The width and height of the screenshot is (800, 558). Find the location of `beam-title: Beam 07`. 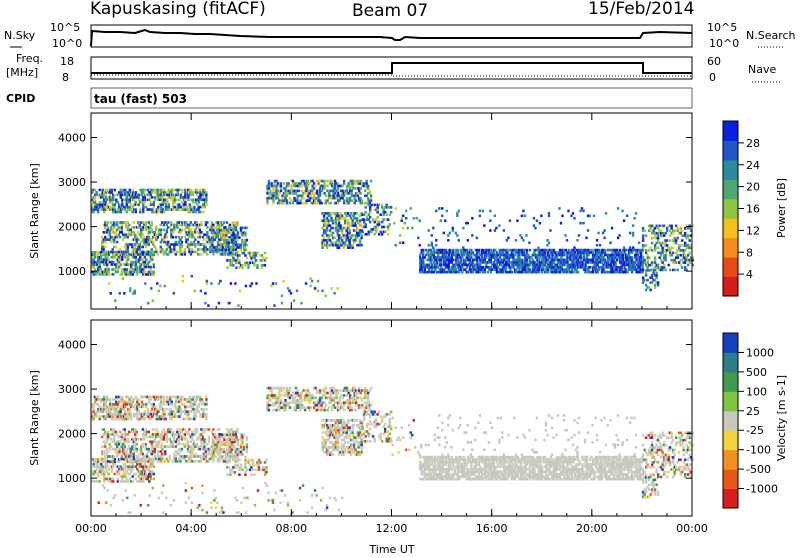

beam-title: Beam 07 is located at coordinates (390, 11).